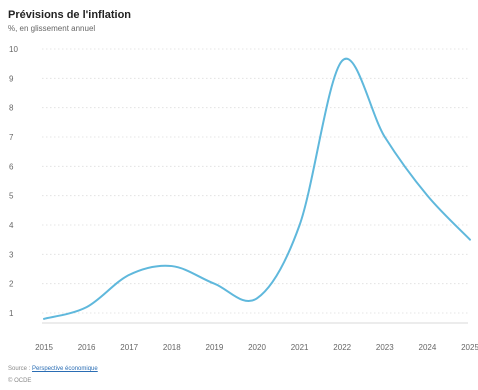  Describe the element at coordinates (385, 347) in the screenshot. I see `x-tick-label-2023: 2023` at that location.